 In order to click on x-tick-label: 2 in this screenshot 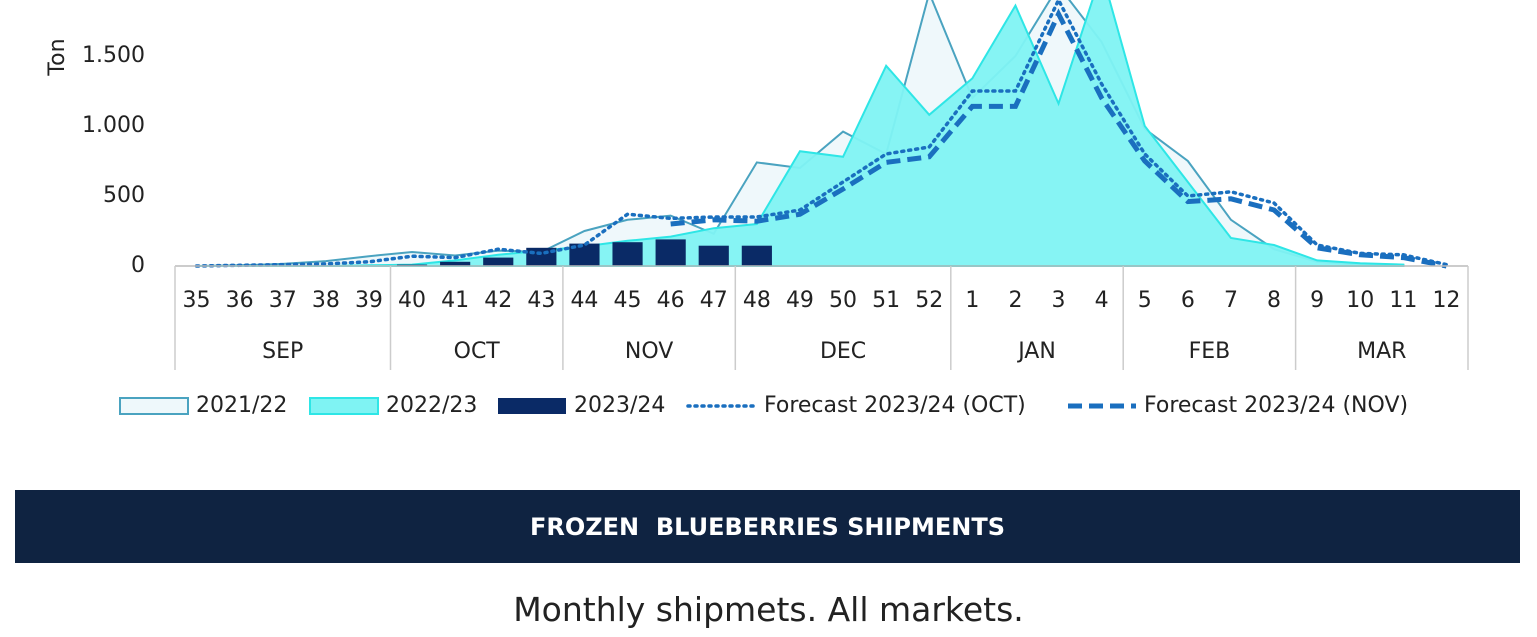, I will do `click(1015, 300)`.